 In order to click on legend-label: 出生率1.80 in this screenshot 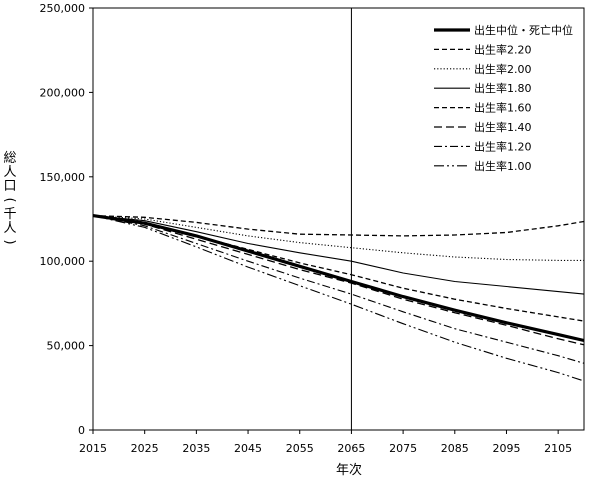, I will do `click(503, 88)`.